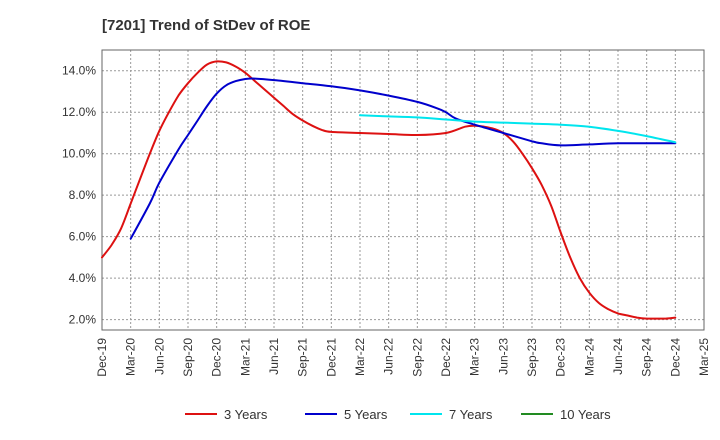  Describe the element at coordinates (446, 357) in the screenshot. I see `x-tick-label: Dec-22` at that location.